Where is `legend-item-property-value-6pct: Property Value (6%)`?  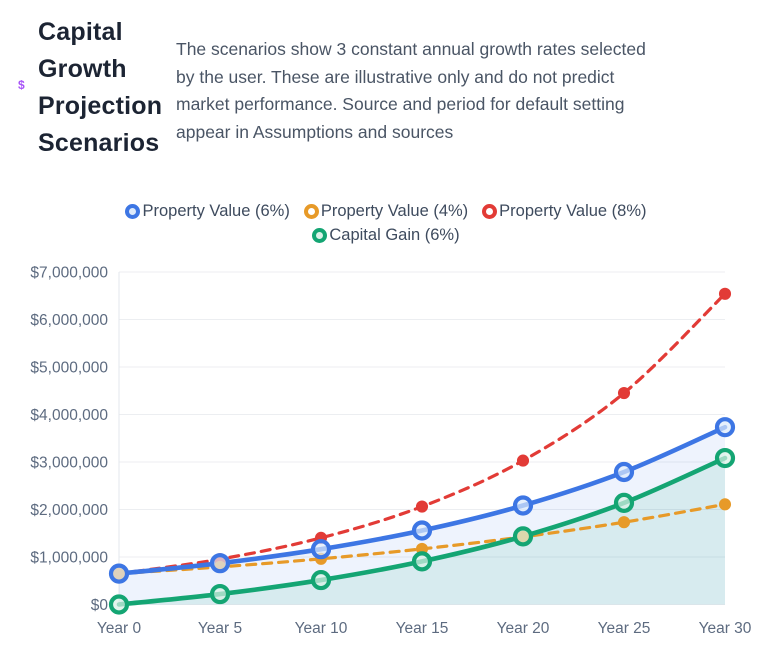 legend-item-property-value-6pct: Property Value (6%) is located at coordinates (207, 211).